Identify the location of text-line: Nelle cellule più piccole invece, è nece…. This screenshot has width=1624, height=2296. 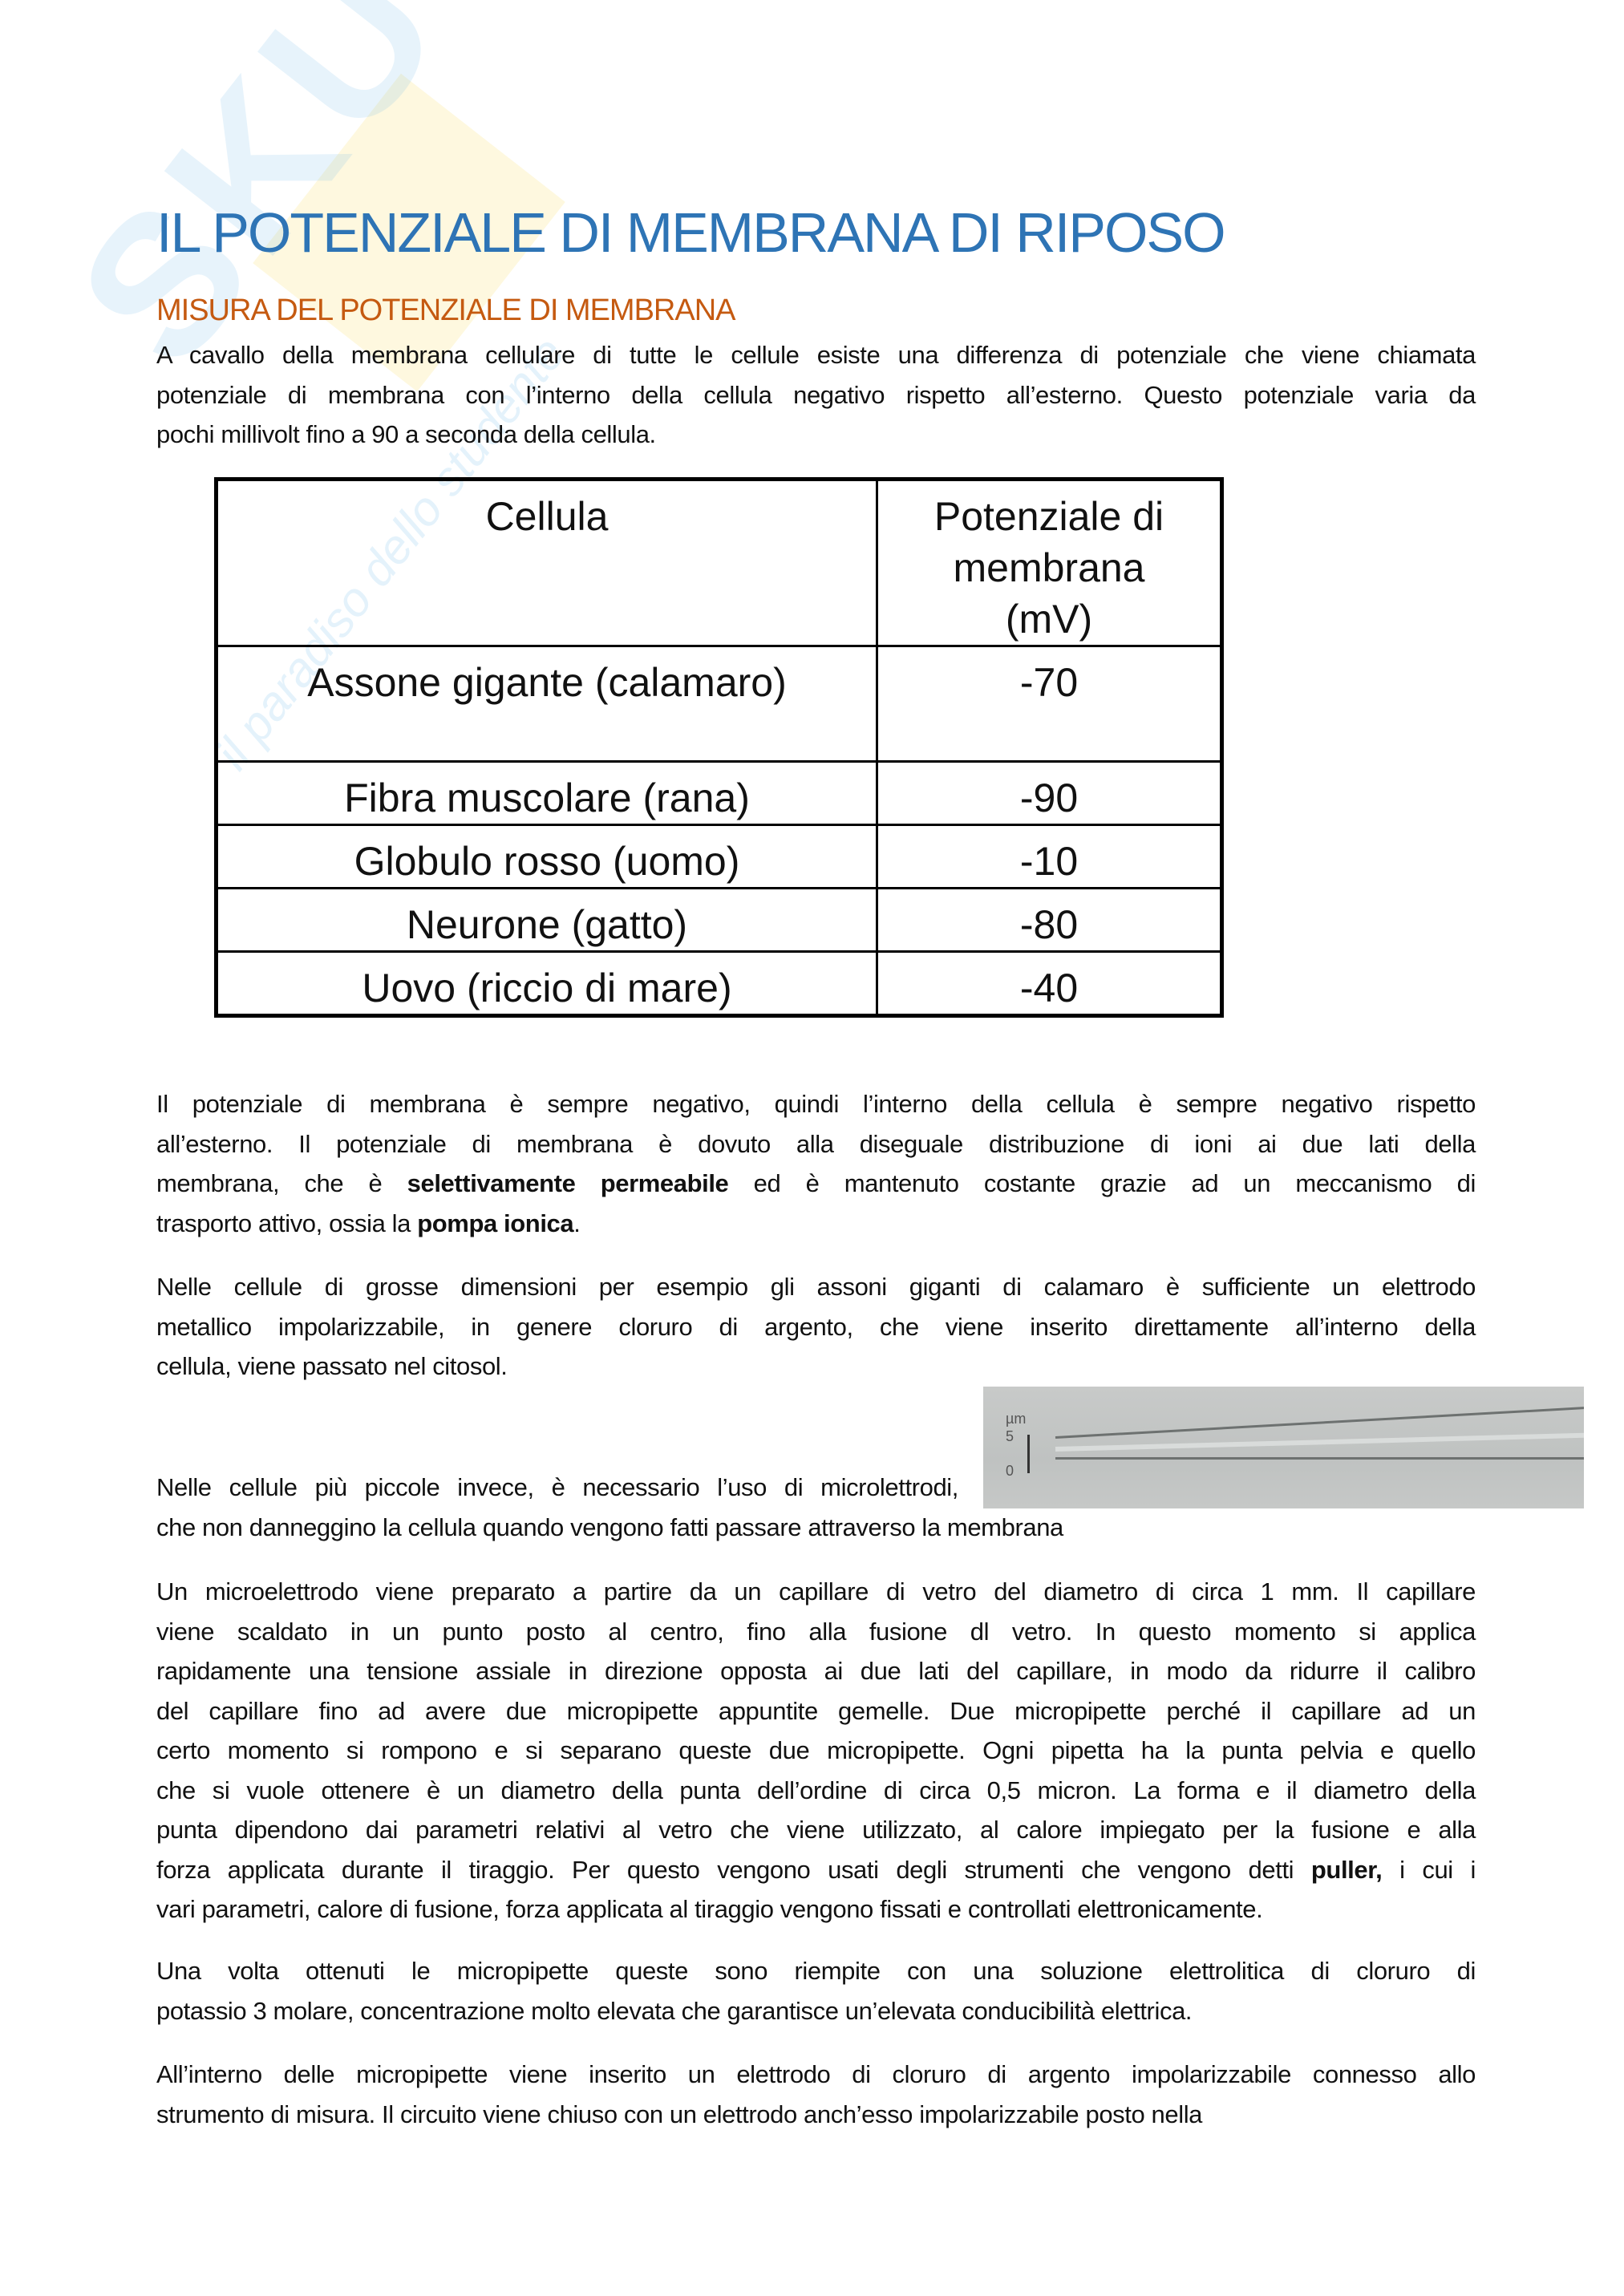
(557, 1488).